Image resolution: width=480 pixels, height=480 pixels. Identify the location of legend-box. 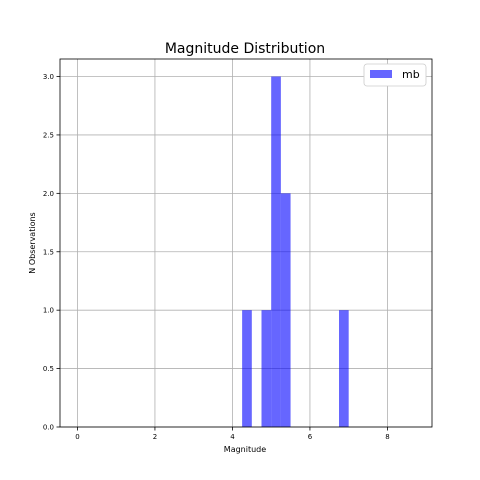
(395, 75).